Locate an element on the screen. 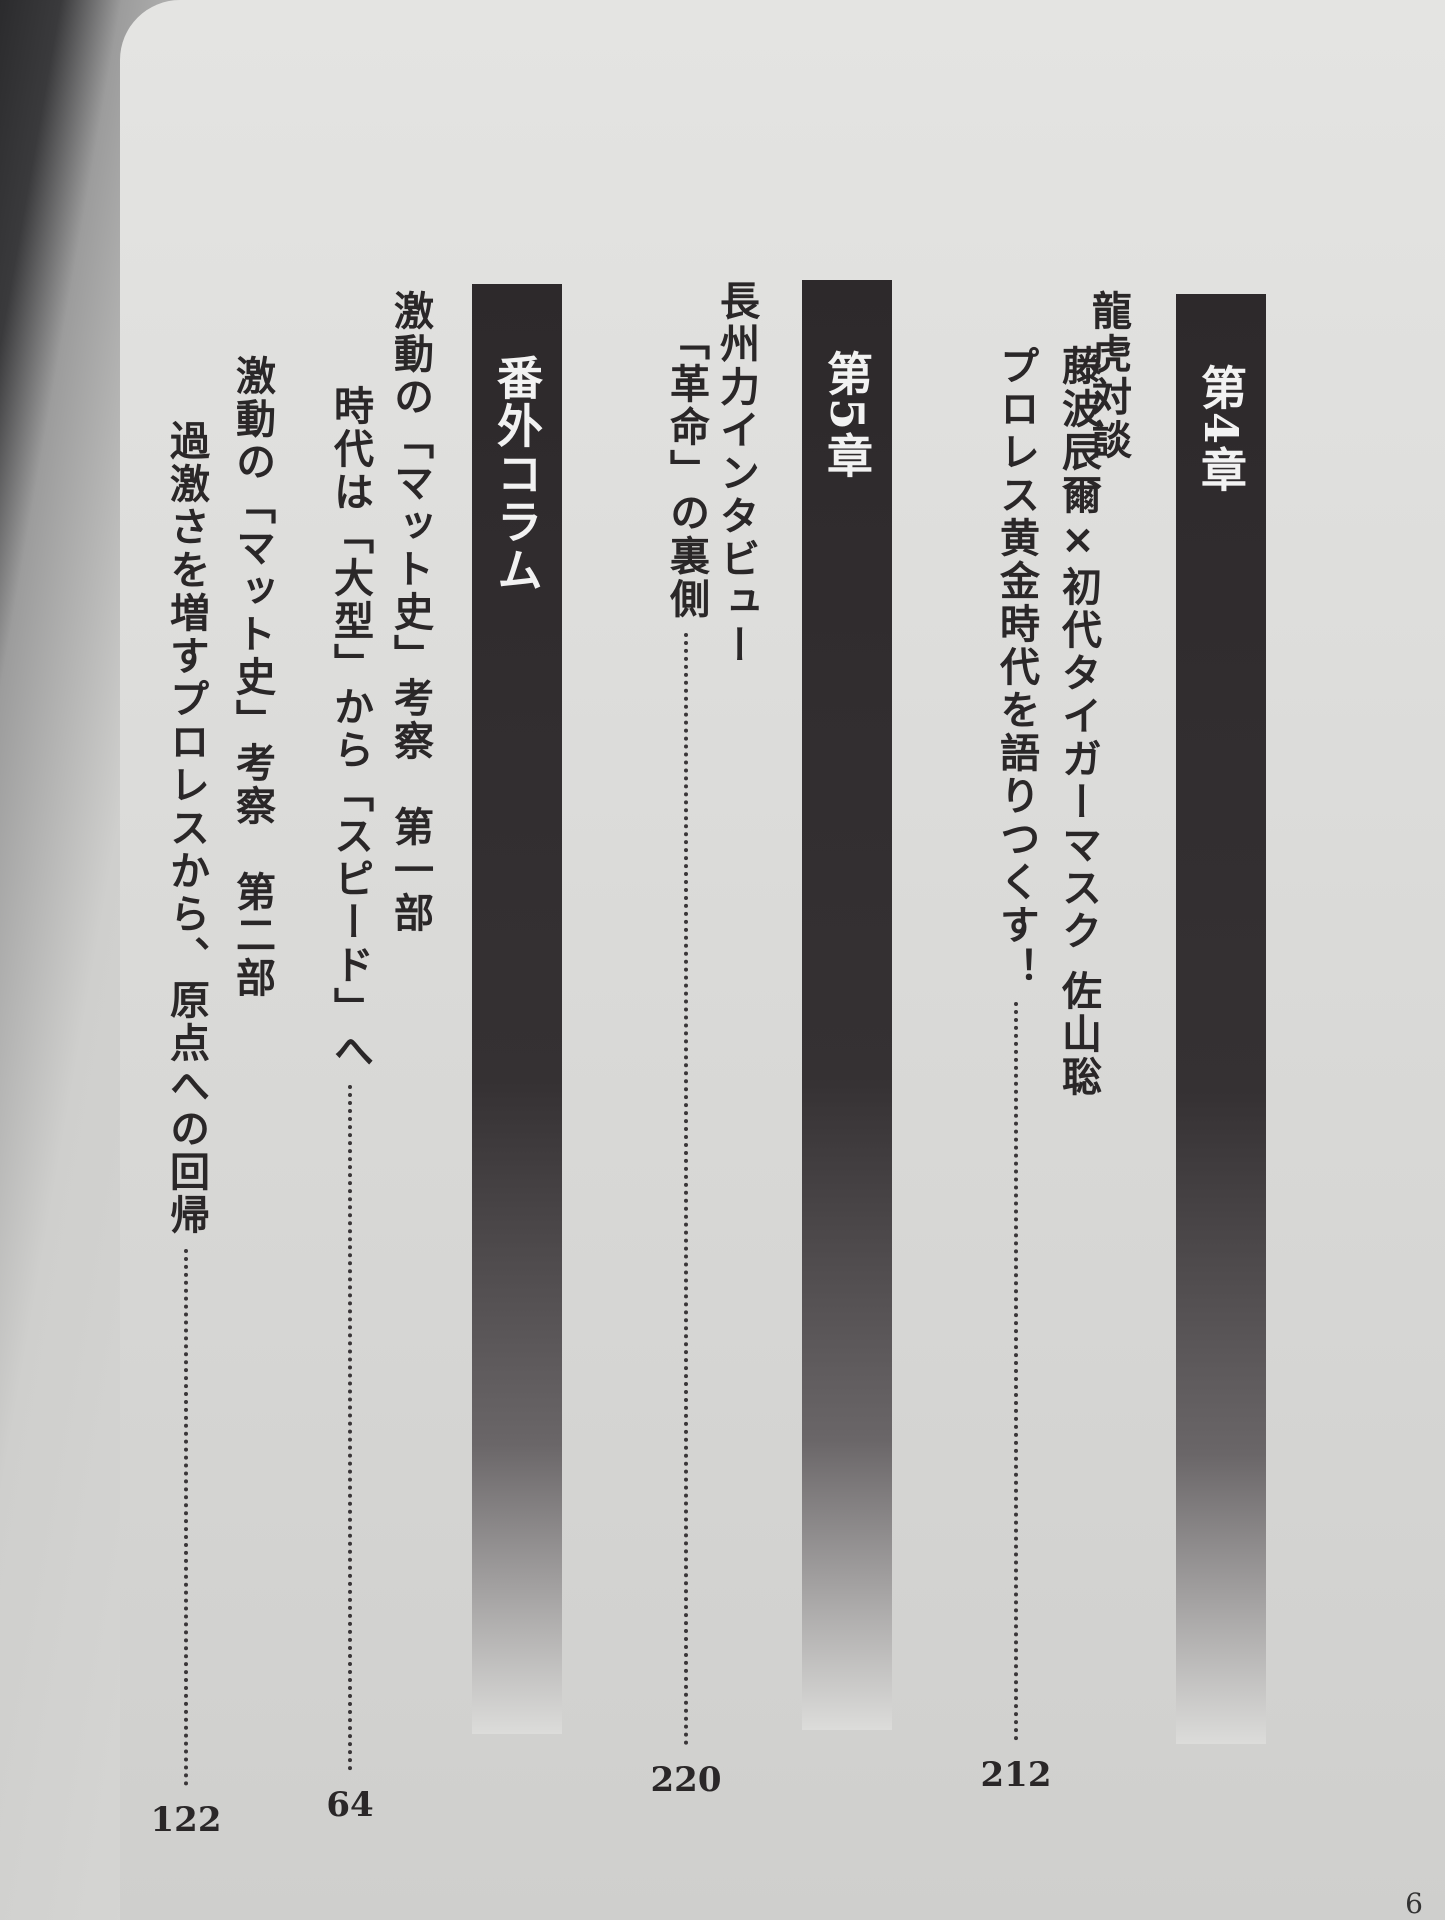 The width and height of the screenshot is (1445, 1920). bonus-column-bar: 番外コラム is located at coordinates (517, 1009).